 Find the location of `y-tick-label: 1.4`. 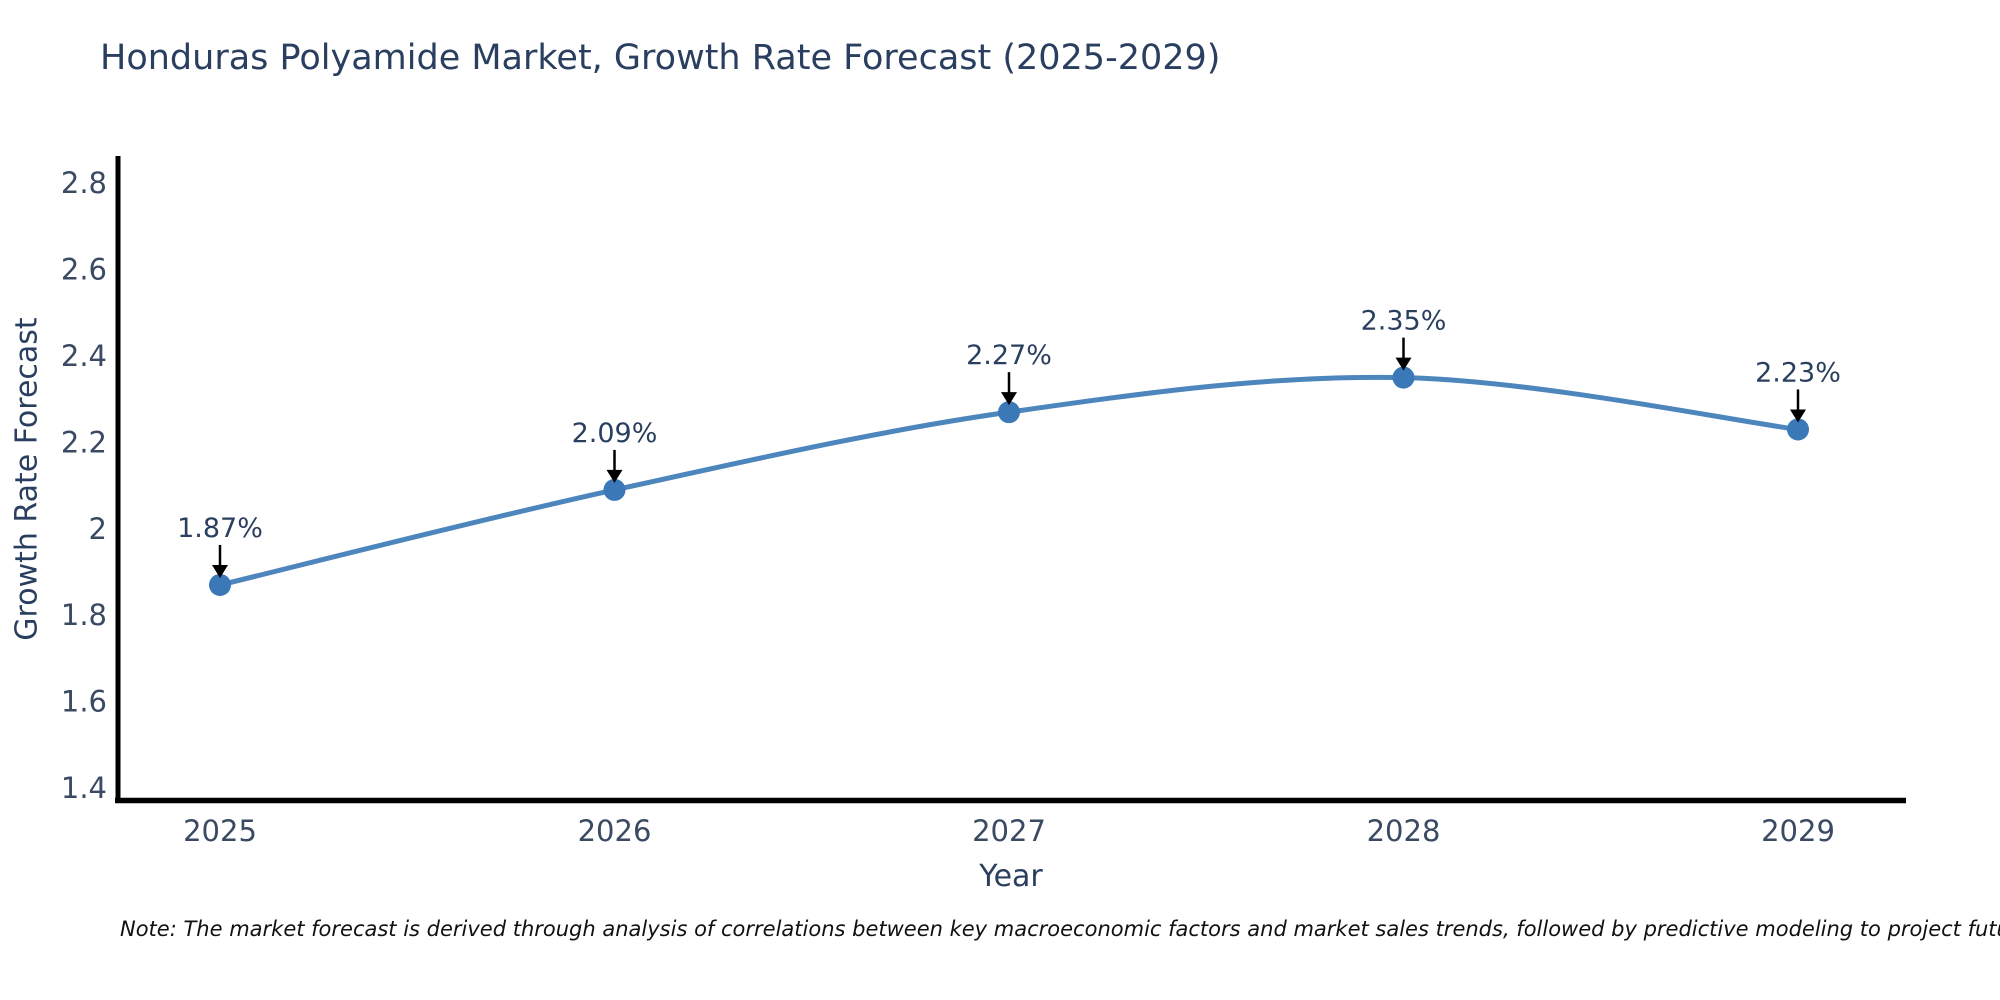

y-tick-label: 1.4 is located at coordinates (84, 788).